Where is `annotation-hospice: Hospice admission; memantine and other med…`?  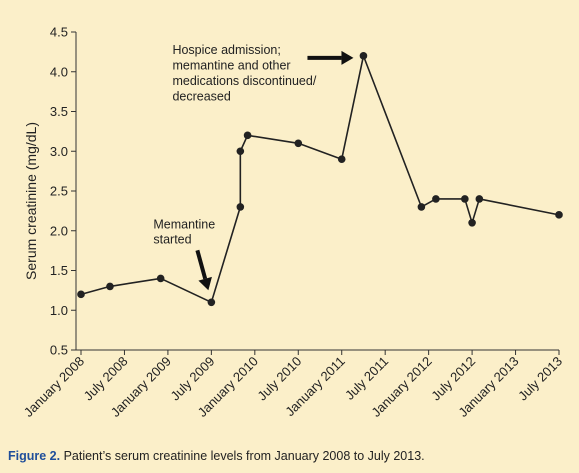
annotation-hospice: Hospice admission; memantine and other med… is located at coordinates (244, 73).